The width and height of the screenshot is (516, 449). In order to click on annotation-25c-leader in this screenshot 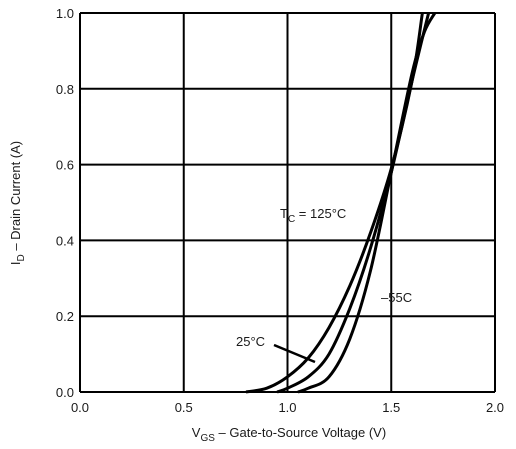, I will do `click(294, 353)`.